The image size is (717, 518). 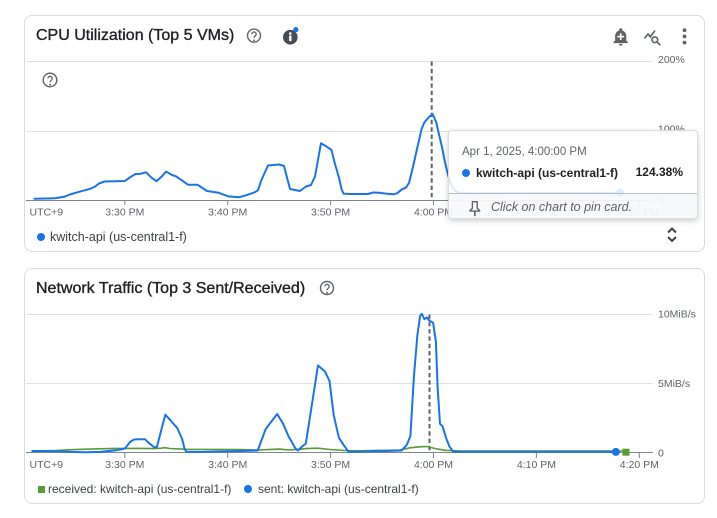 What do you see at coordinates (674, 384) in the screenshot?
I see `svg-text: 5MiB/s` at bounding box center [674, 384].